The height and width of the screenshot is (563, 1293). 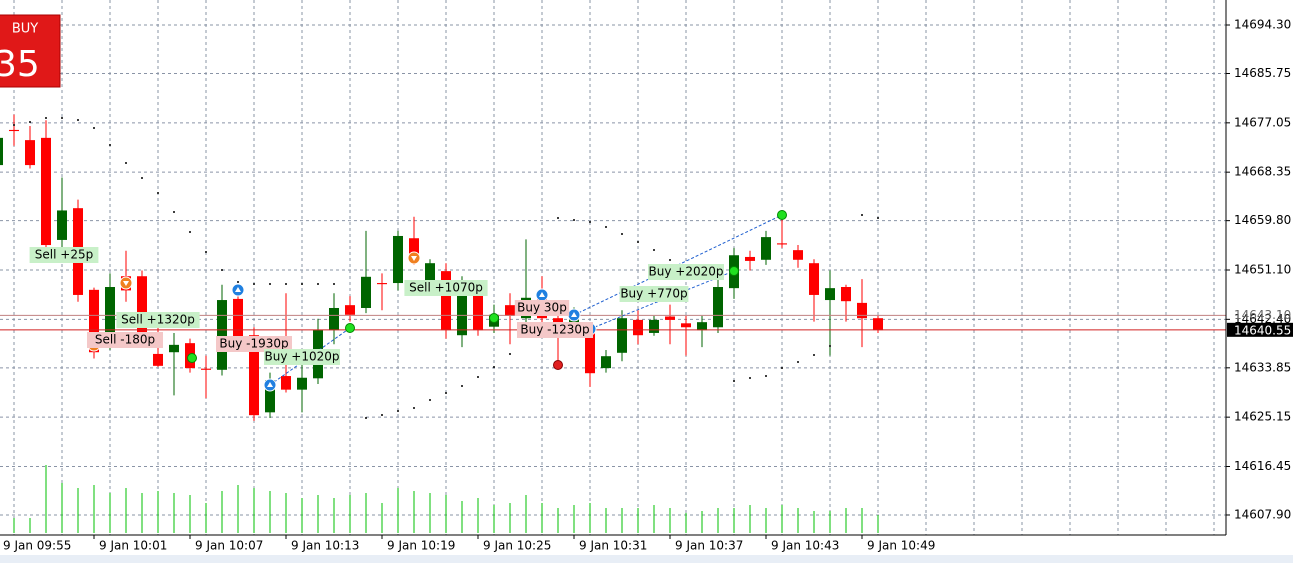 What do you see at coordinates (25, 29) in the screenshot?
I see `buy-label: BUY` at bounding box center [25, 29].